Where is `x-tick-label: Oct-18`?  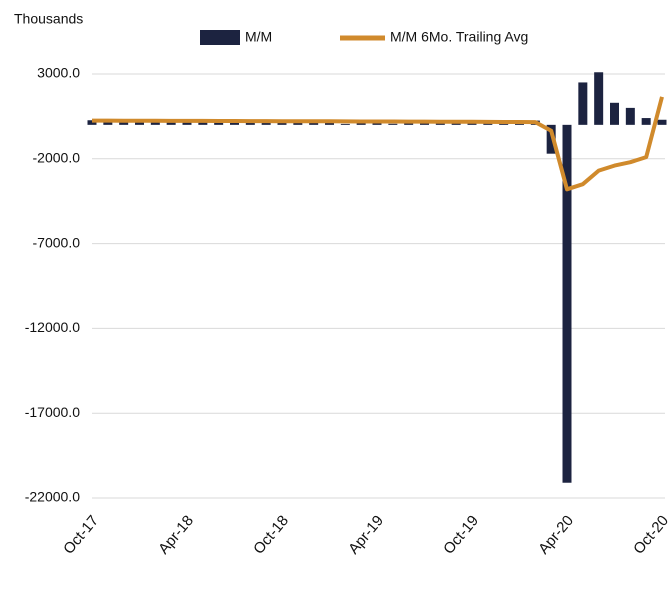
x-tick-label: Oct-18 is located at coordinates (271, 534).